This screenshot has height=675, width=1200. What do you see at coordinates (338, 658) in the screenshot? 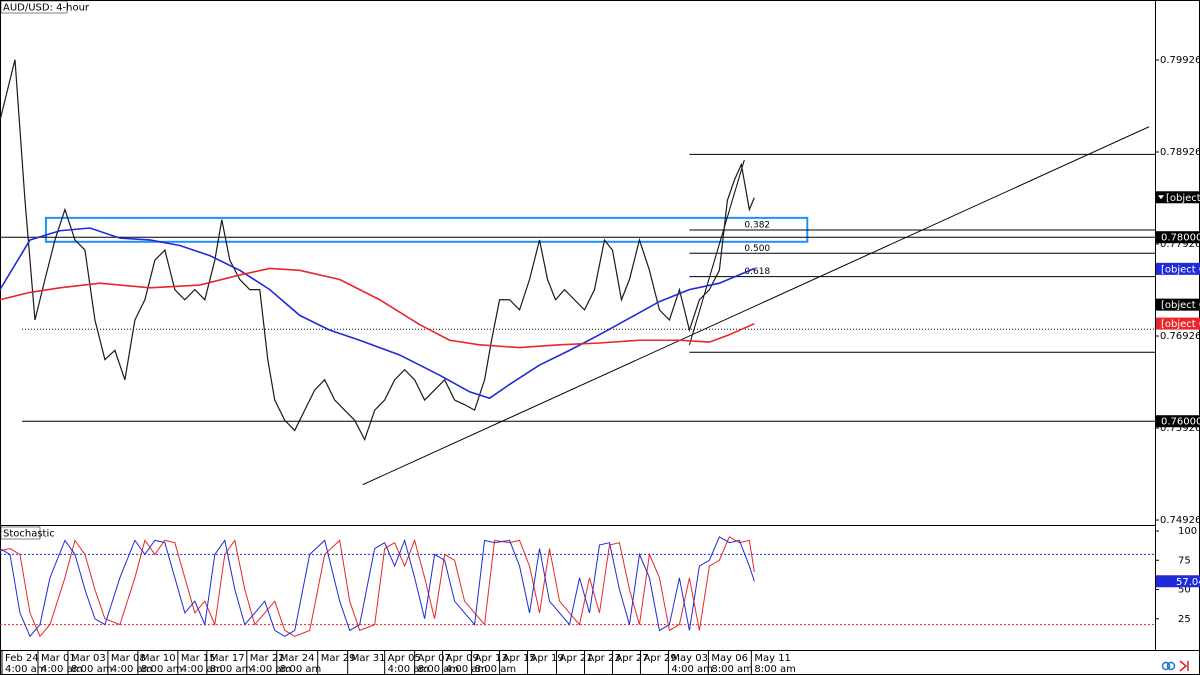
I see `x-tick-label: Mar 29` at bounding box center [338, 658].